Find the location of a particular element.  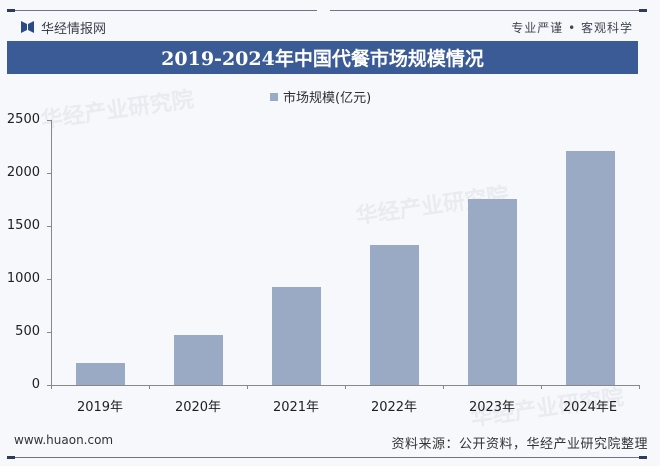

y-tick-label: 0 is located at coordinates (35, 384).